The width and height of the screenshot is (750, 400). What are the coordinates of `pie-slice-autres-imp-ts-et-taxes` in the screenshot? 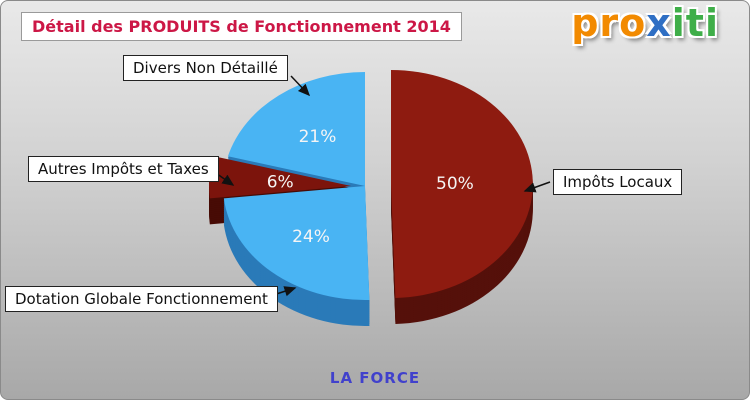 It's located at (279, 177).